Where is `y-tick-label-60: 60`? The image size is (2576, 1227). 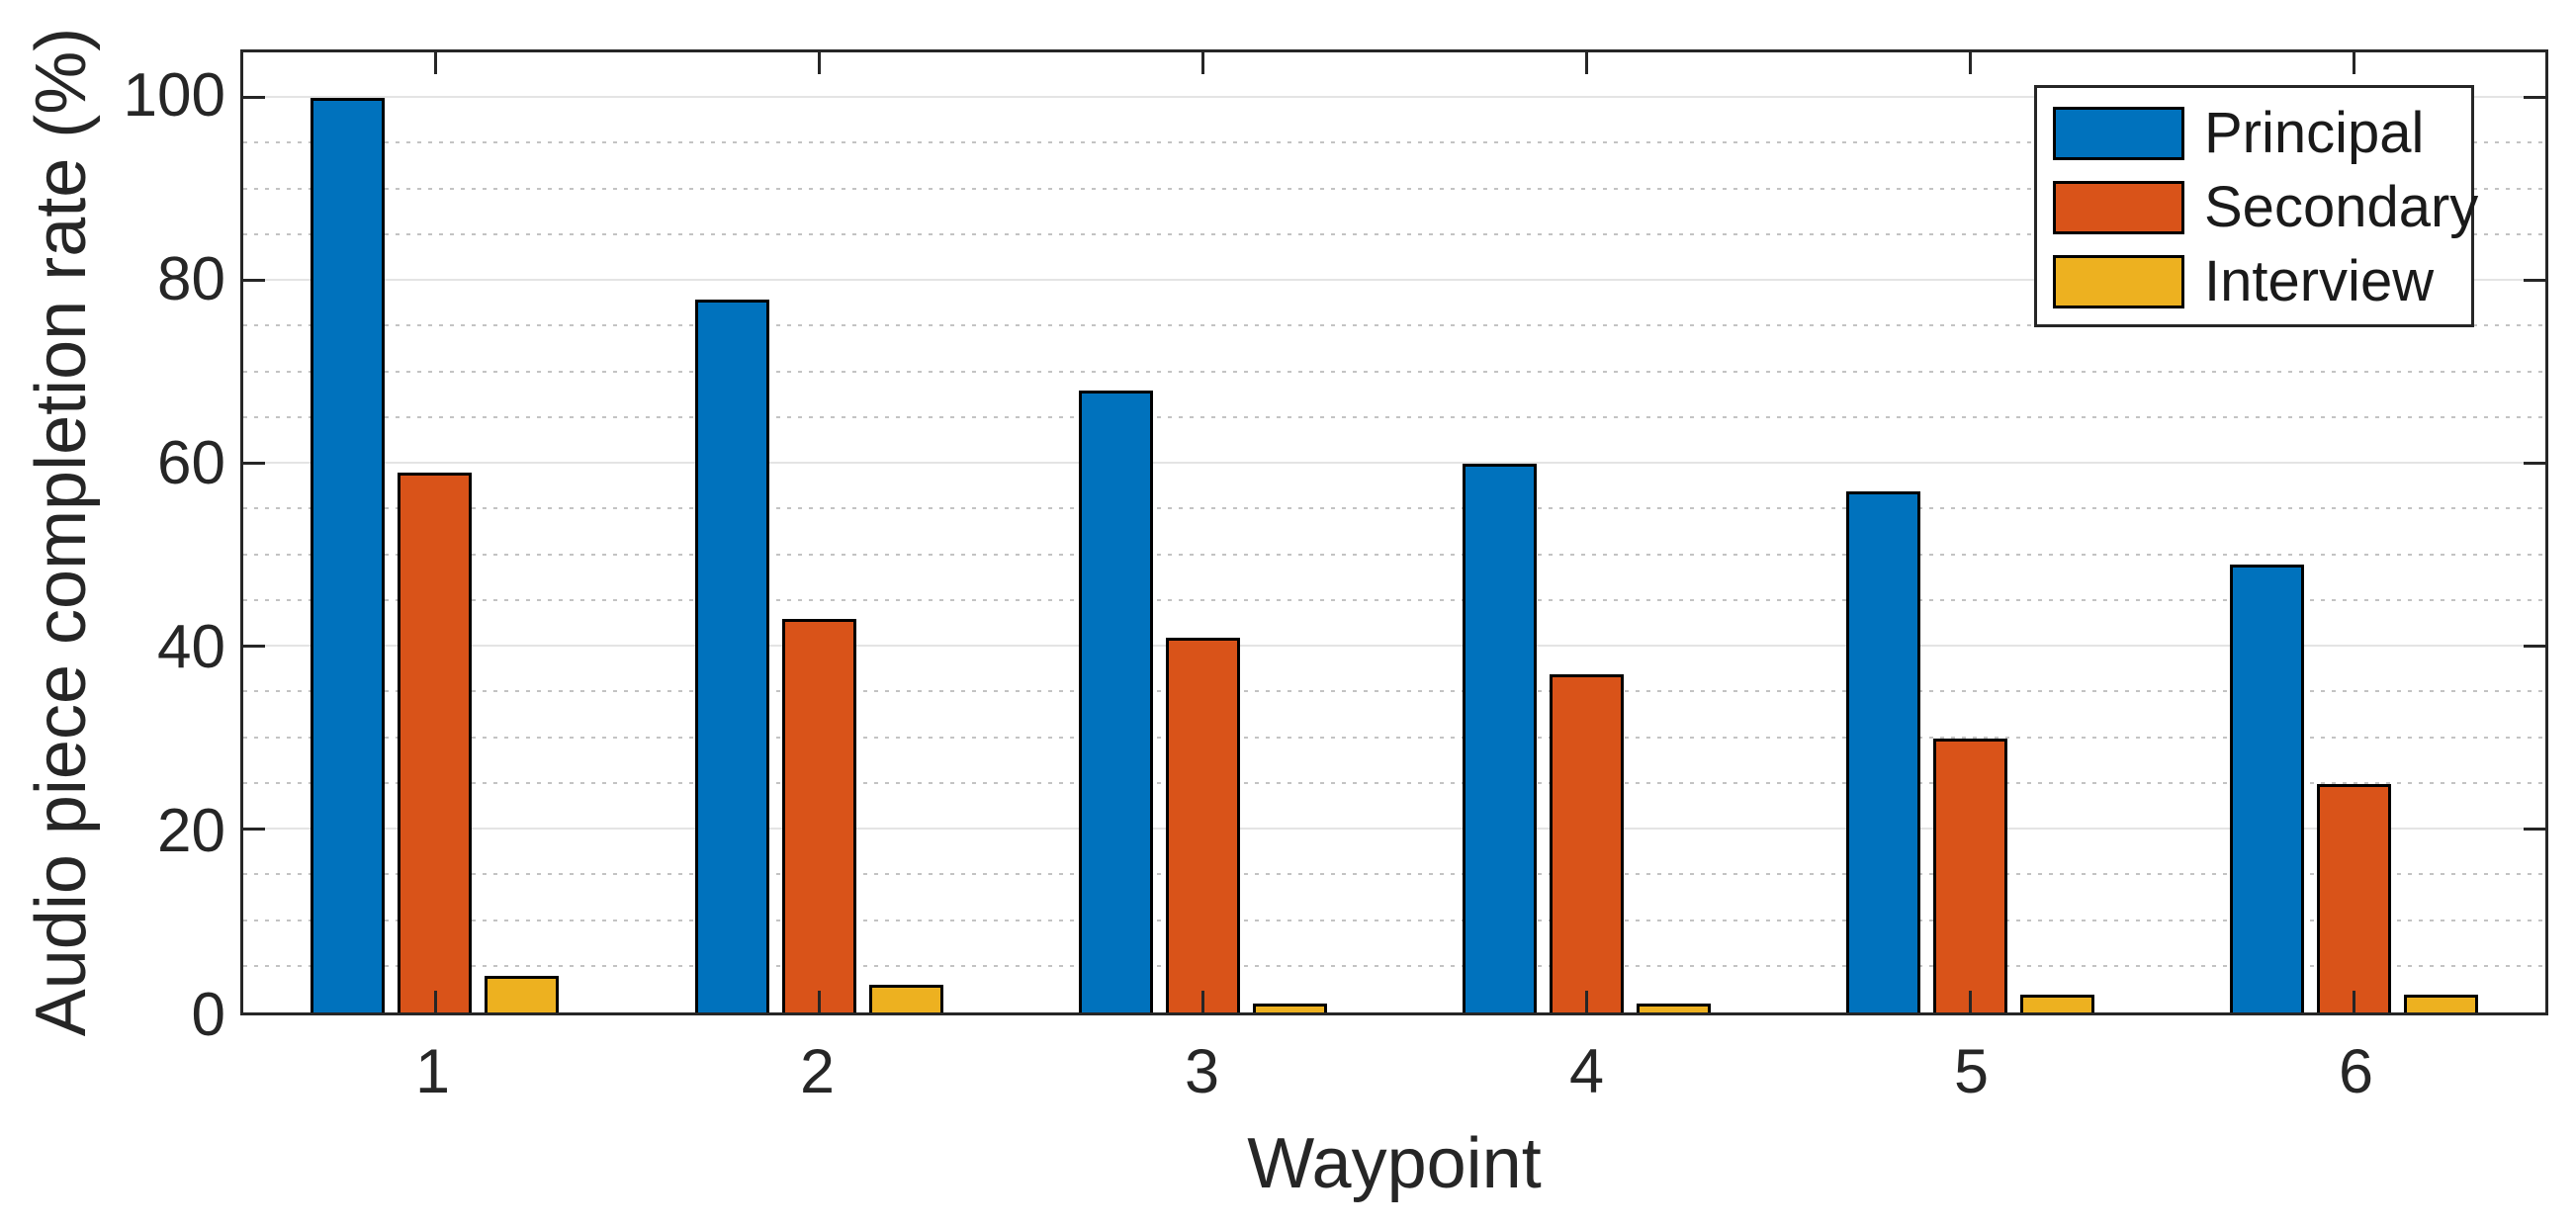 y-tick-label-60: 60 is located at coordinates (191, 462).